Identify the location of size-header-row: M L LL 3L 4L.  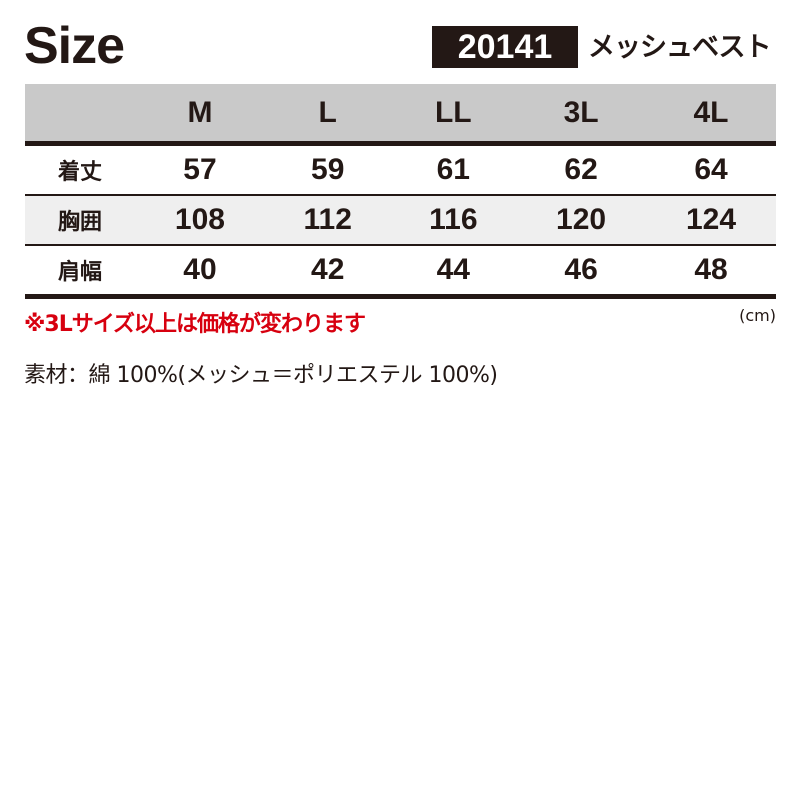
(400, 115).